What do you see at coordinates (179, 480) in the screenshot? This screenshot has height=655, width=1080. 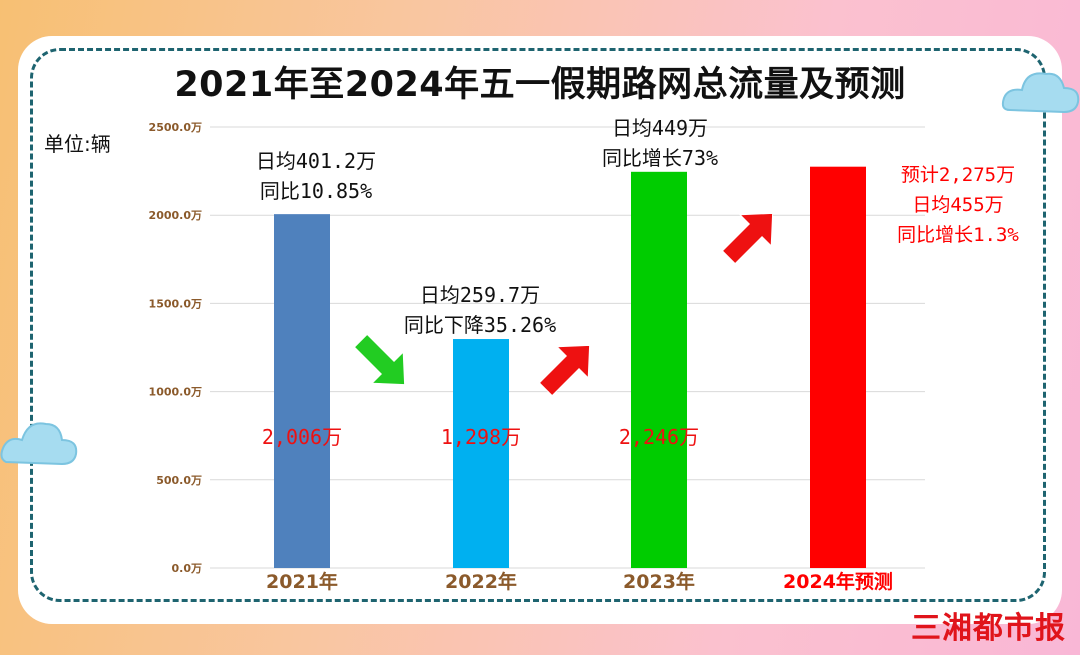 I see `y-tick-label: 500.0万` at bounding box center [179, 480].